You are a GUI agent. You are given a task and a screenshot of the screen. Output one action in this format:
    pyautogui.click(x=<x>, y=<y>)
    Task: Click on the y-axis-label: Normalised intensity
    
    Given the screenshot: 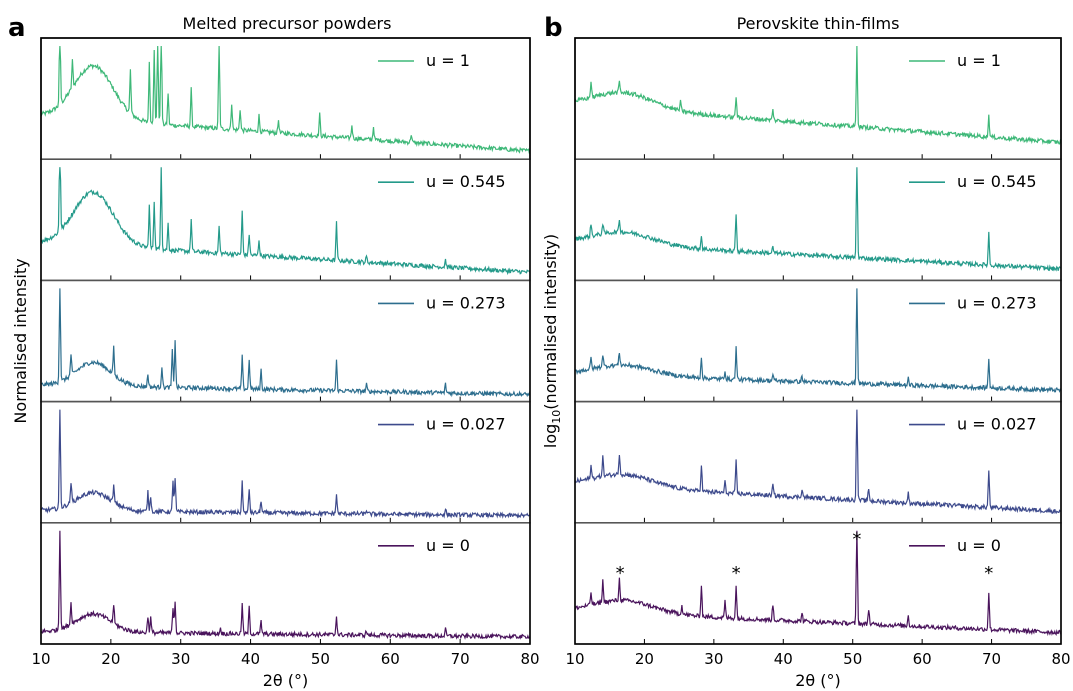 What is the action you would take?
    pyautogui.click(x=20, y=340)
    